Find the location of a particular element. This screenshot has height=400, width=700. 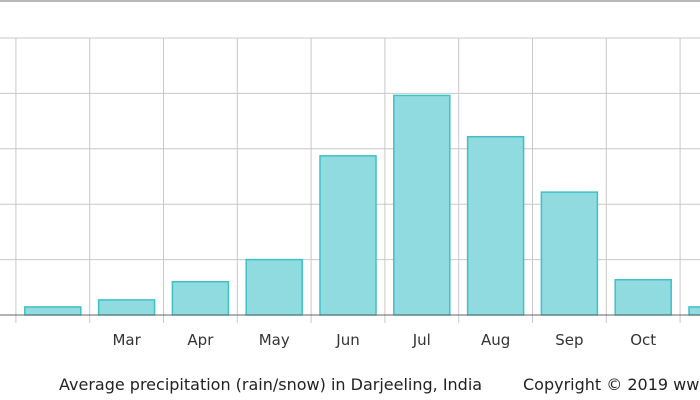

x-tick-label-jul: Jul is located at coordinates (421, 340).